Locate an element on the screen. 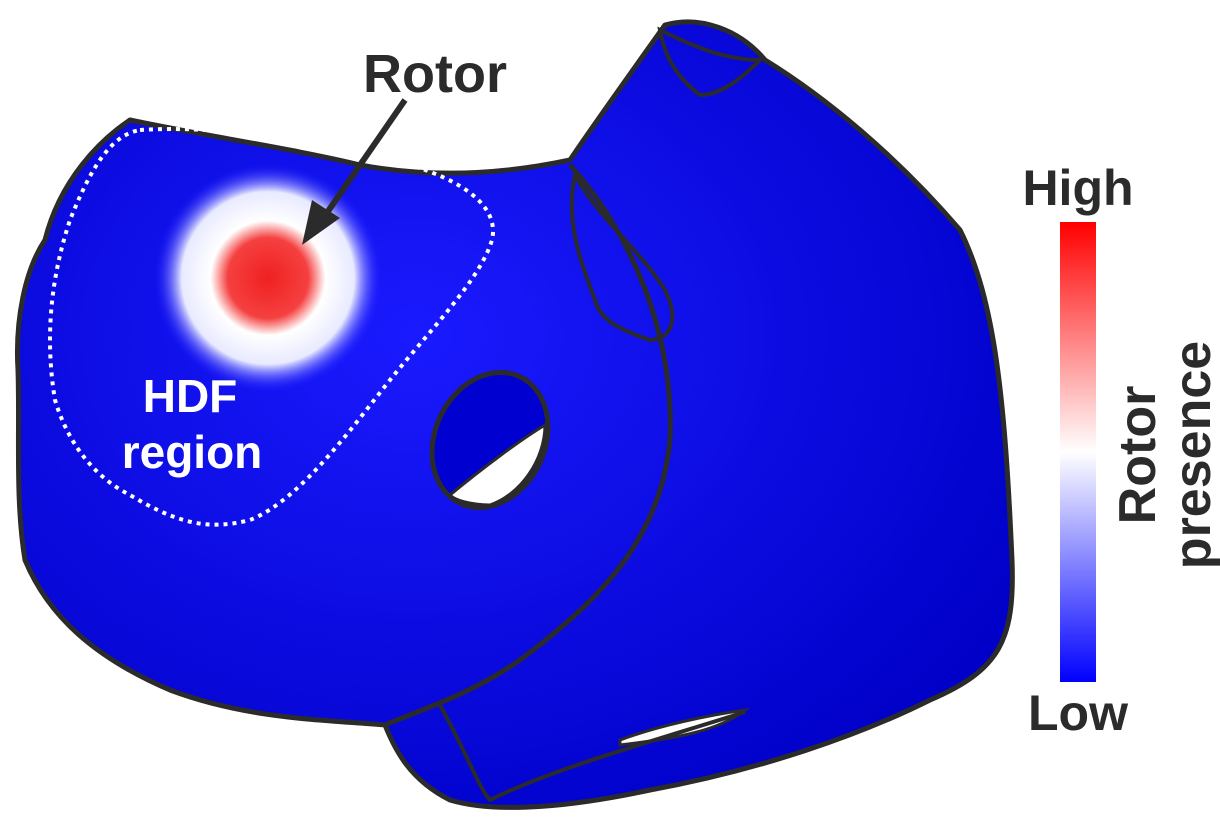  colorbar is located at coordinates (1078, 452).